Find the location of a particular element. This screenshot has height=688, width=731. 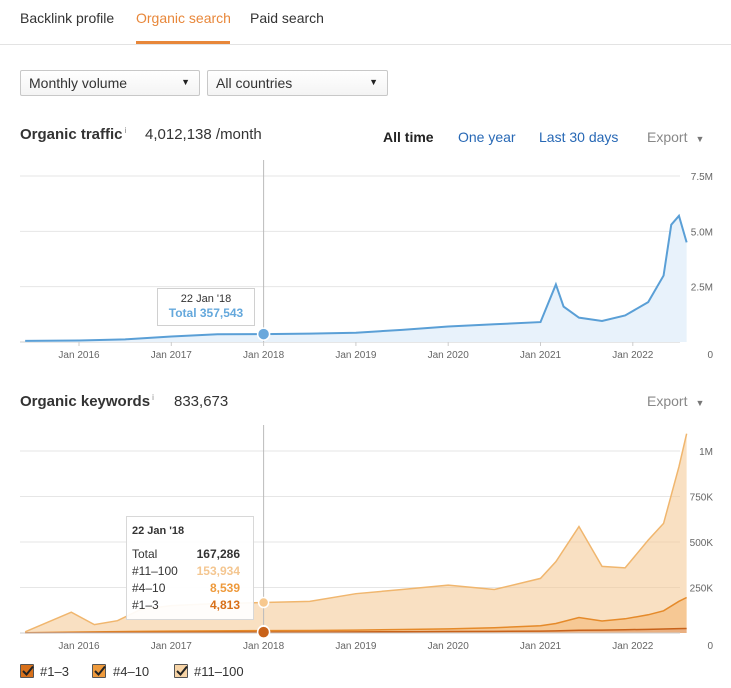

volume-select: Monthly volume ▼ is located at coordinates (110, 83).